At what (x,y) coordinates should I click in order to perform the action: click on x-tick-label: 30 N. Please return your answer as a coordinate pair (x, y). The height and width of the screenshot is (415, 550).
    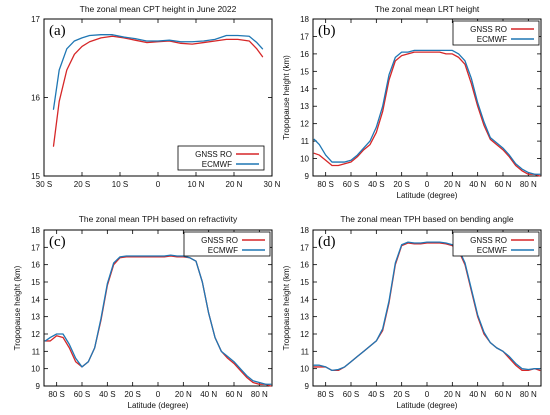
    Looking at the image, I should click on (272, 184).